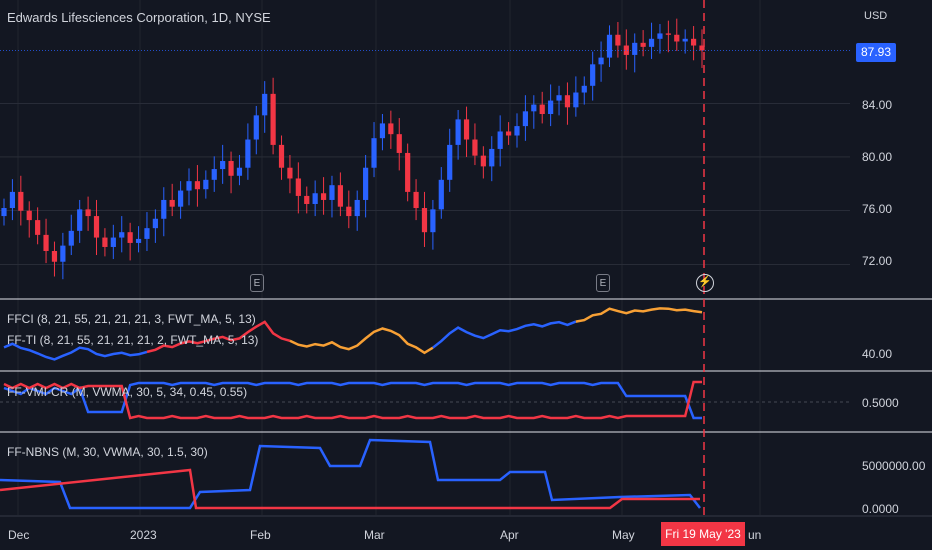 The height and width of the screenshot is (550, 932). Describe the element at coordinates (107, 452) in the screenshot. I see `ff-nbns-legend: FF-NBNS (M, 30, VWMA, 30, 1.5, 30)` at that location.